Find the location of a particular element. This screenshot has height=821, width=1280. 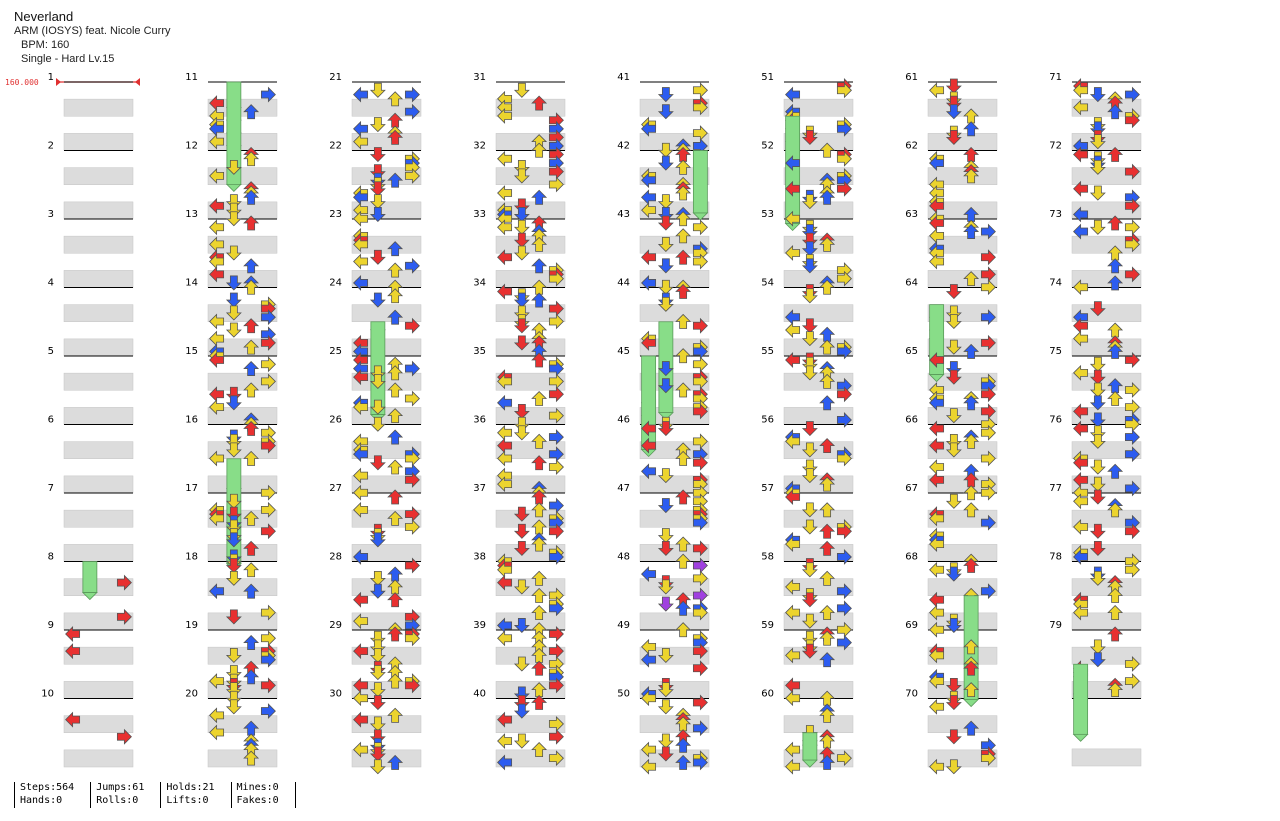

measure-number: 25 is located at coordinates (335, 351).